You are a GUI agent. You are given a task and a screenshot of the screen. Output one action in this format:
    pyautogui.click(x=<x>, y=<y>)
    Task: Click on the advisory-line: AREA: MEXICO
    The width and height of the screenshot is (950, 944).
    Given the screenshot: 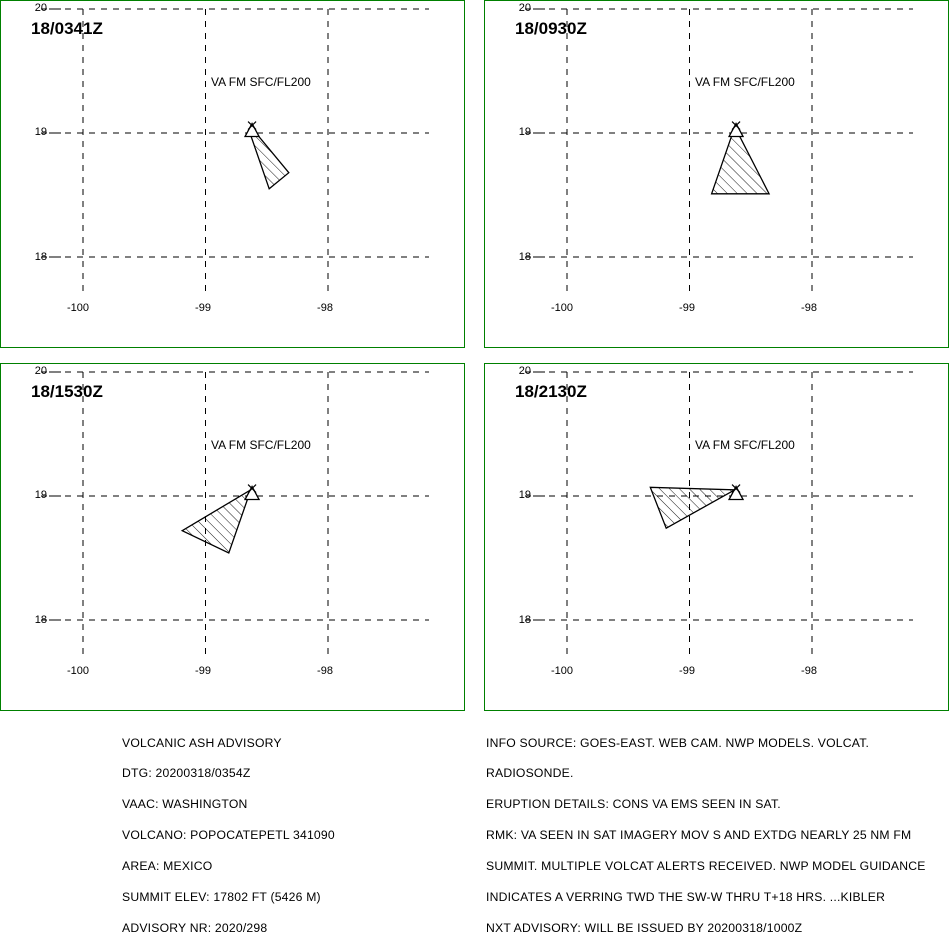 What is the action you would take?
    pyautogui.click(x=167, y=866)
    